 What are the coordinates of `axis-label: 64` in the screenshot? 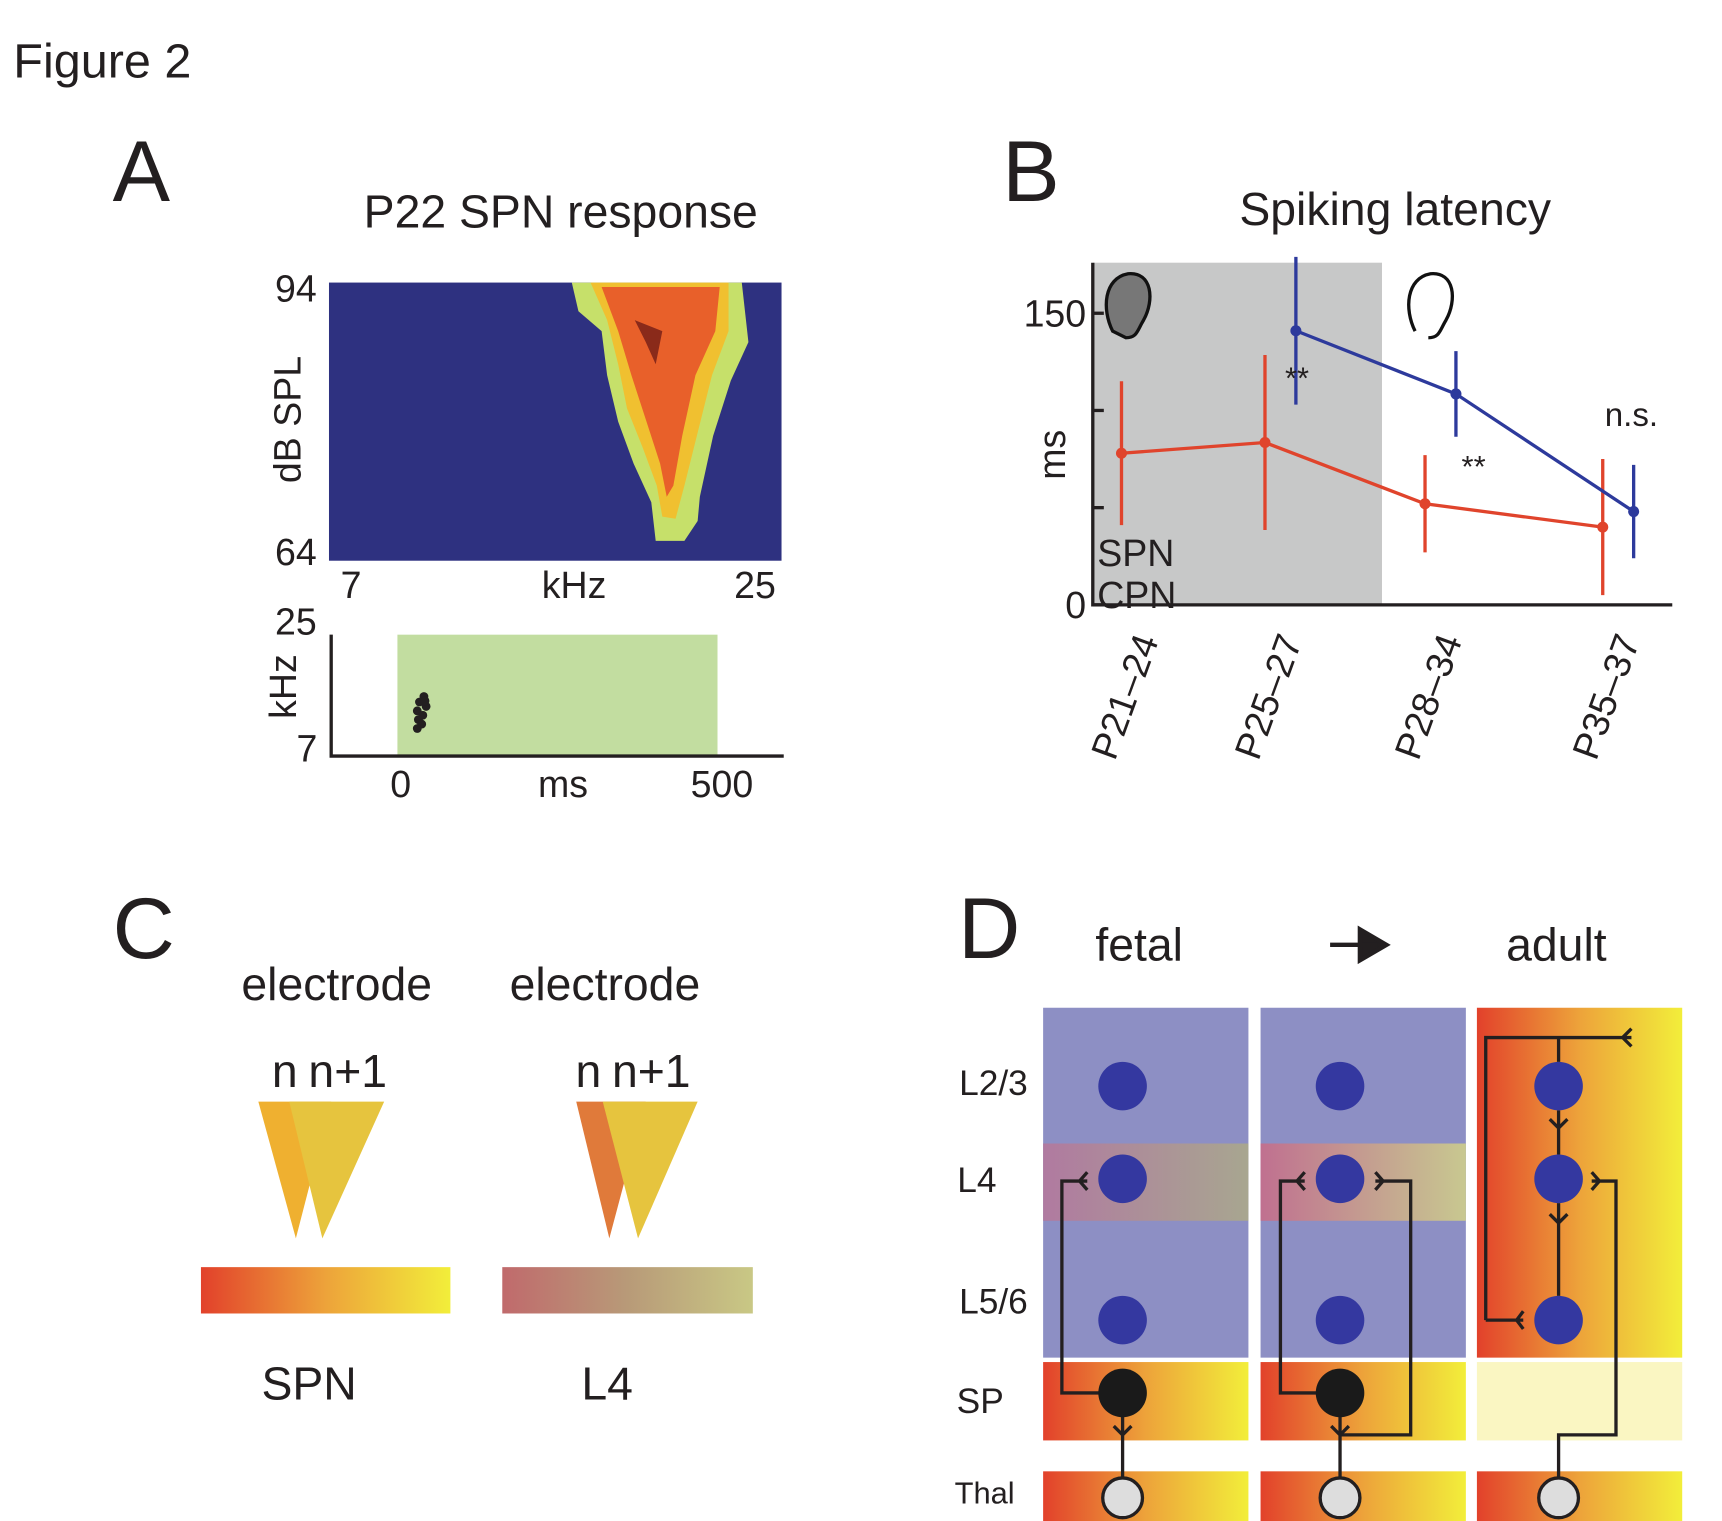 It's located at (296, 552).